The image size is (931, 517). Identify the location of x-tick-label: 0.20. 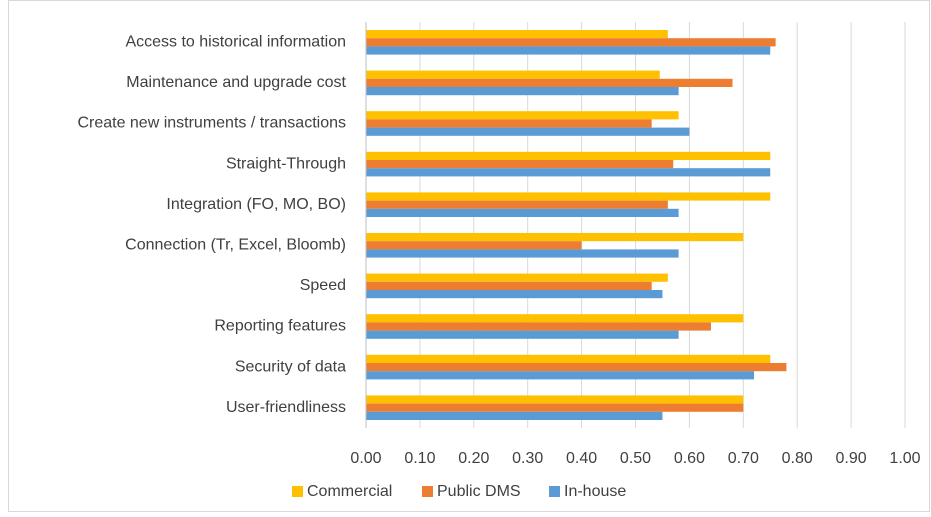
(473, 458).